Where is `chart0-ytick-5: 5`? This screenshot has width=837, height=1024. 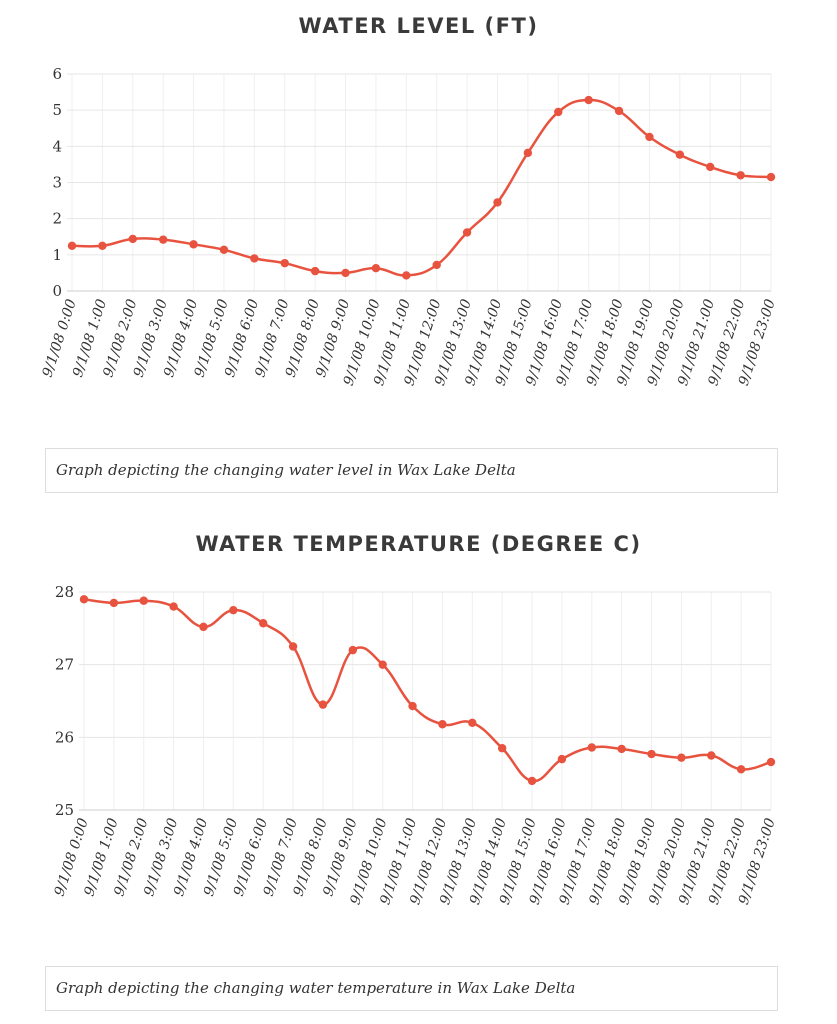
chart0-ytick-5: 5 is located at coordinates (57, 110).